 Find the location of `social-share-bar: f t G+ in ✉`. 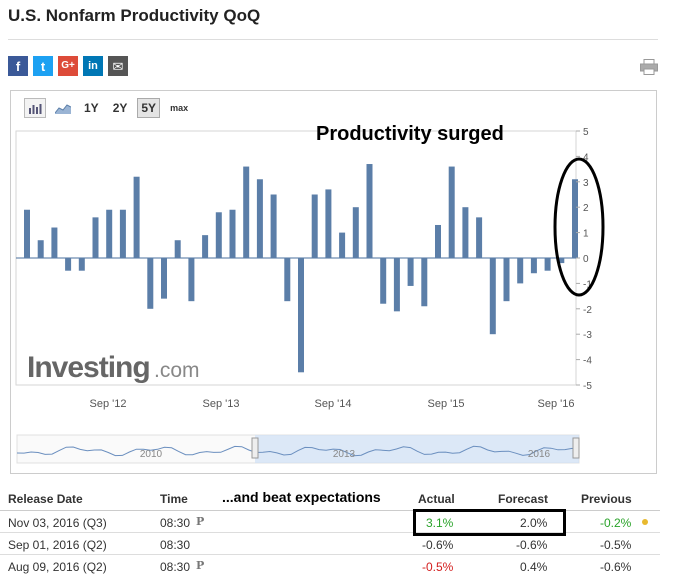

social-share-bar: f t G+ in ✉ is located at coordinates (68, 66).